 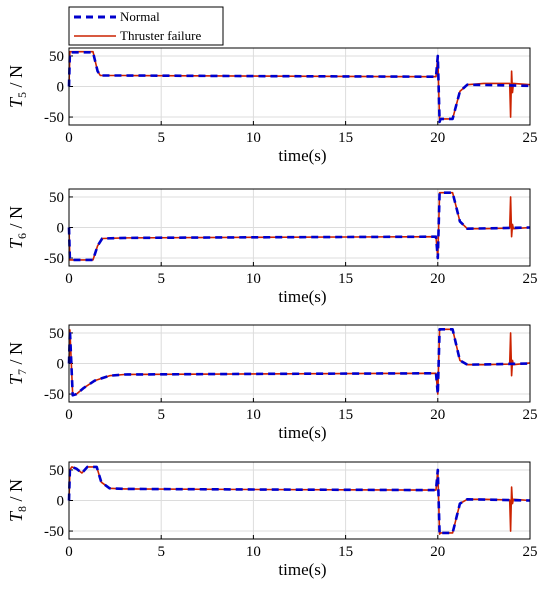 I want to click on legend: Normal Thruster failure, so click(x=146, y=26).